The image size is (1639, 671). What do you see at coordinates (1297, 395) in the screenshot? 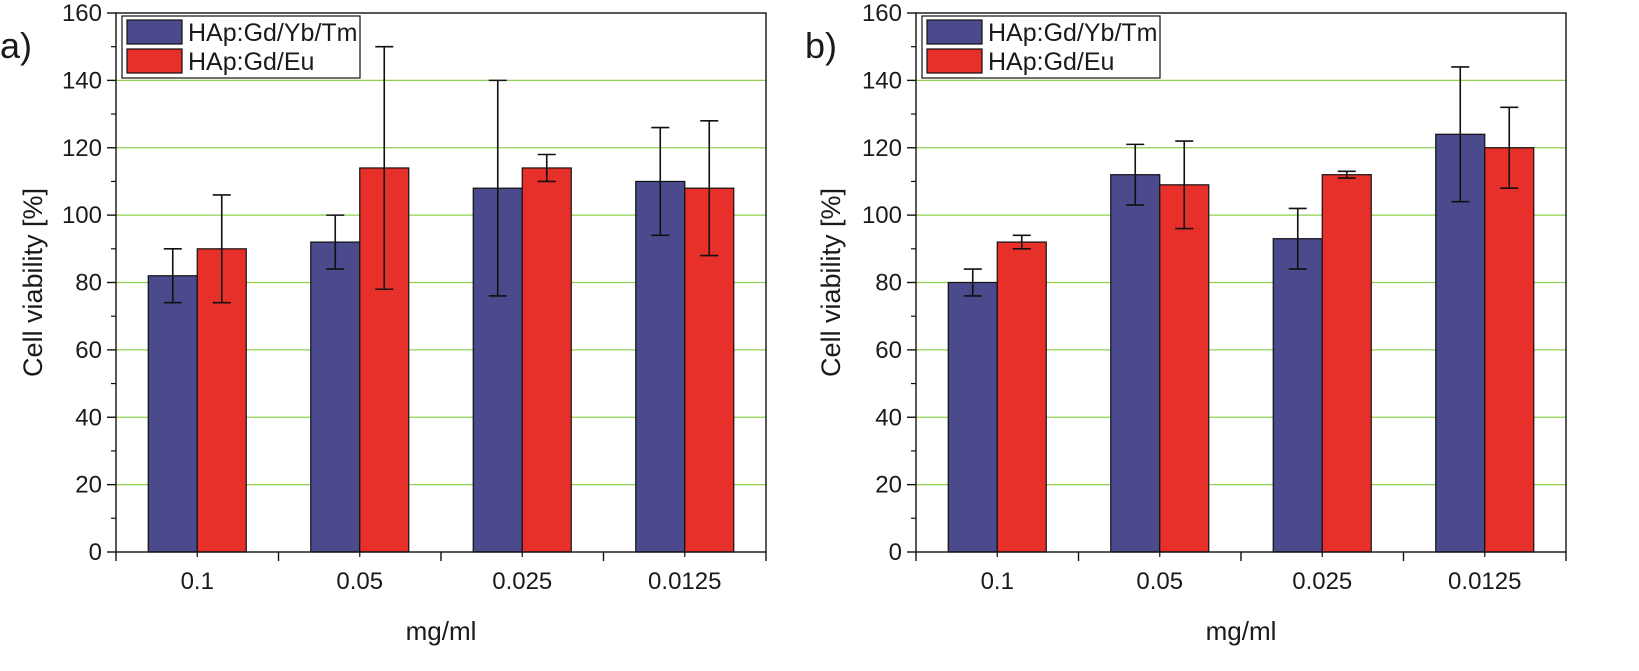
I see `bar-hap-gd-yb-tm-0.025` at bounding box center [1297, 395].